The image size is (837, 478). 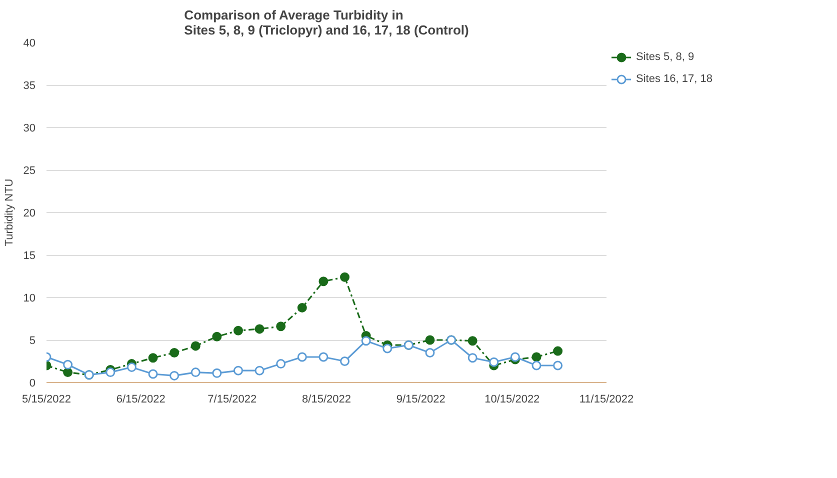 I want to click on y-tick-label: 10, so click(x=29, y=298).